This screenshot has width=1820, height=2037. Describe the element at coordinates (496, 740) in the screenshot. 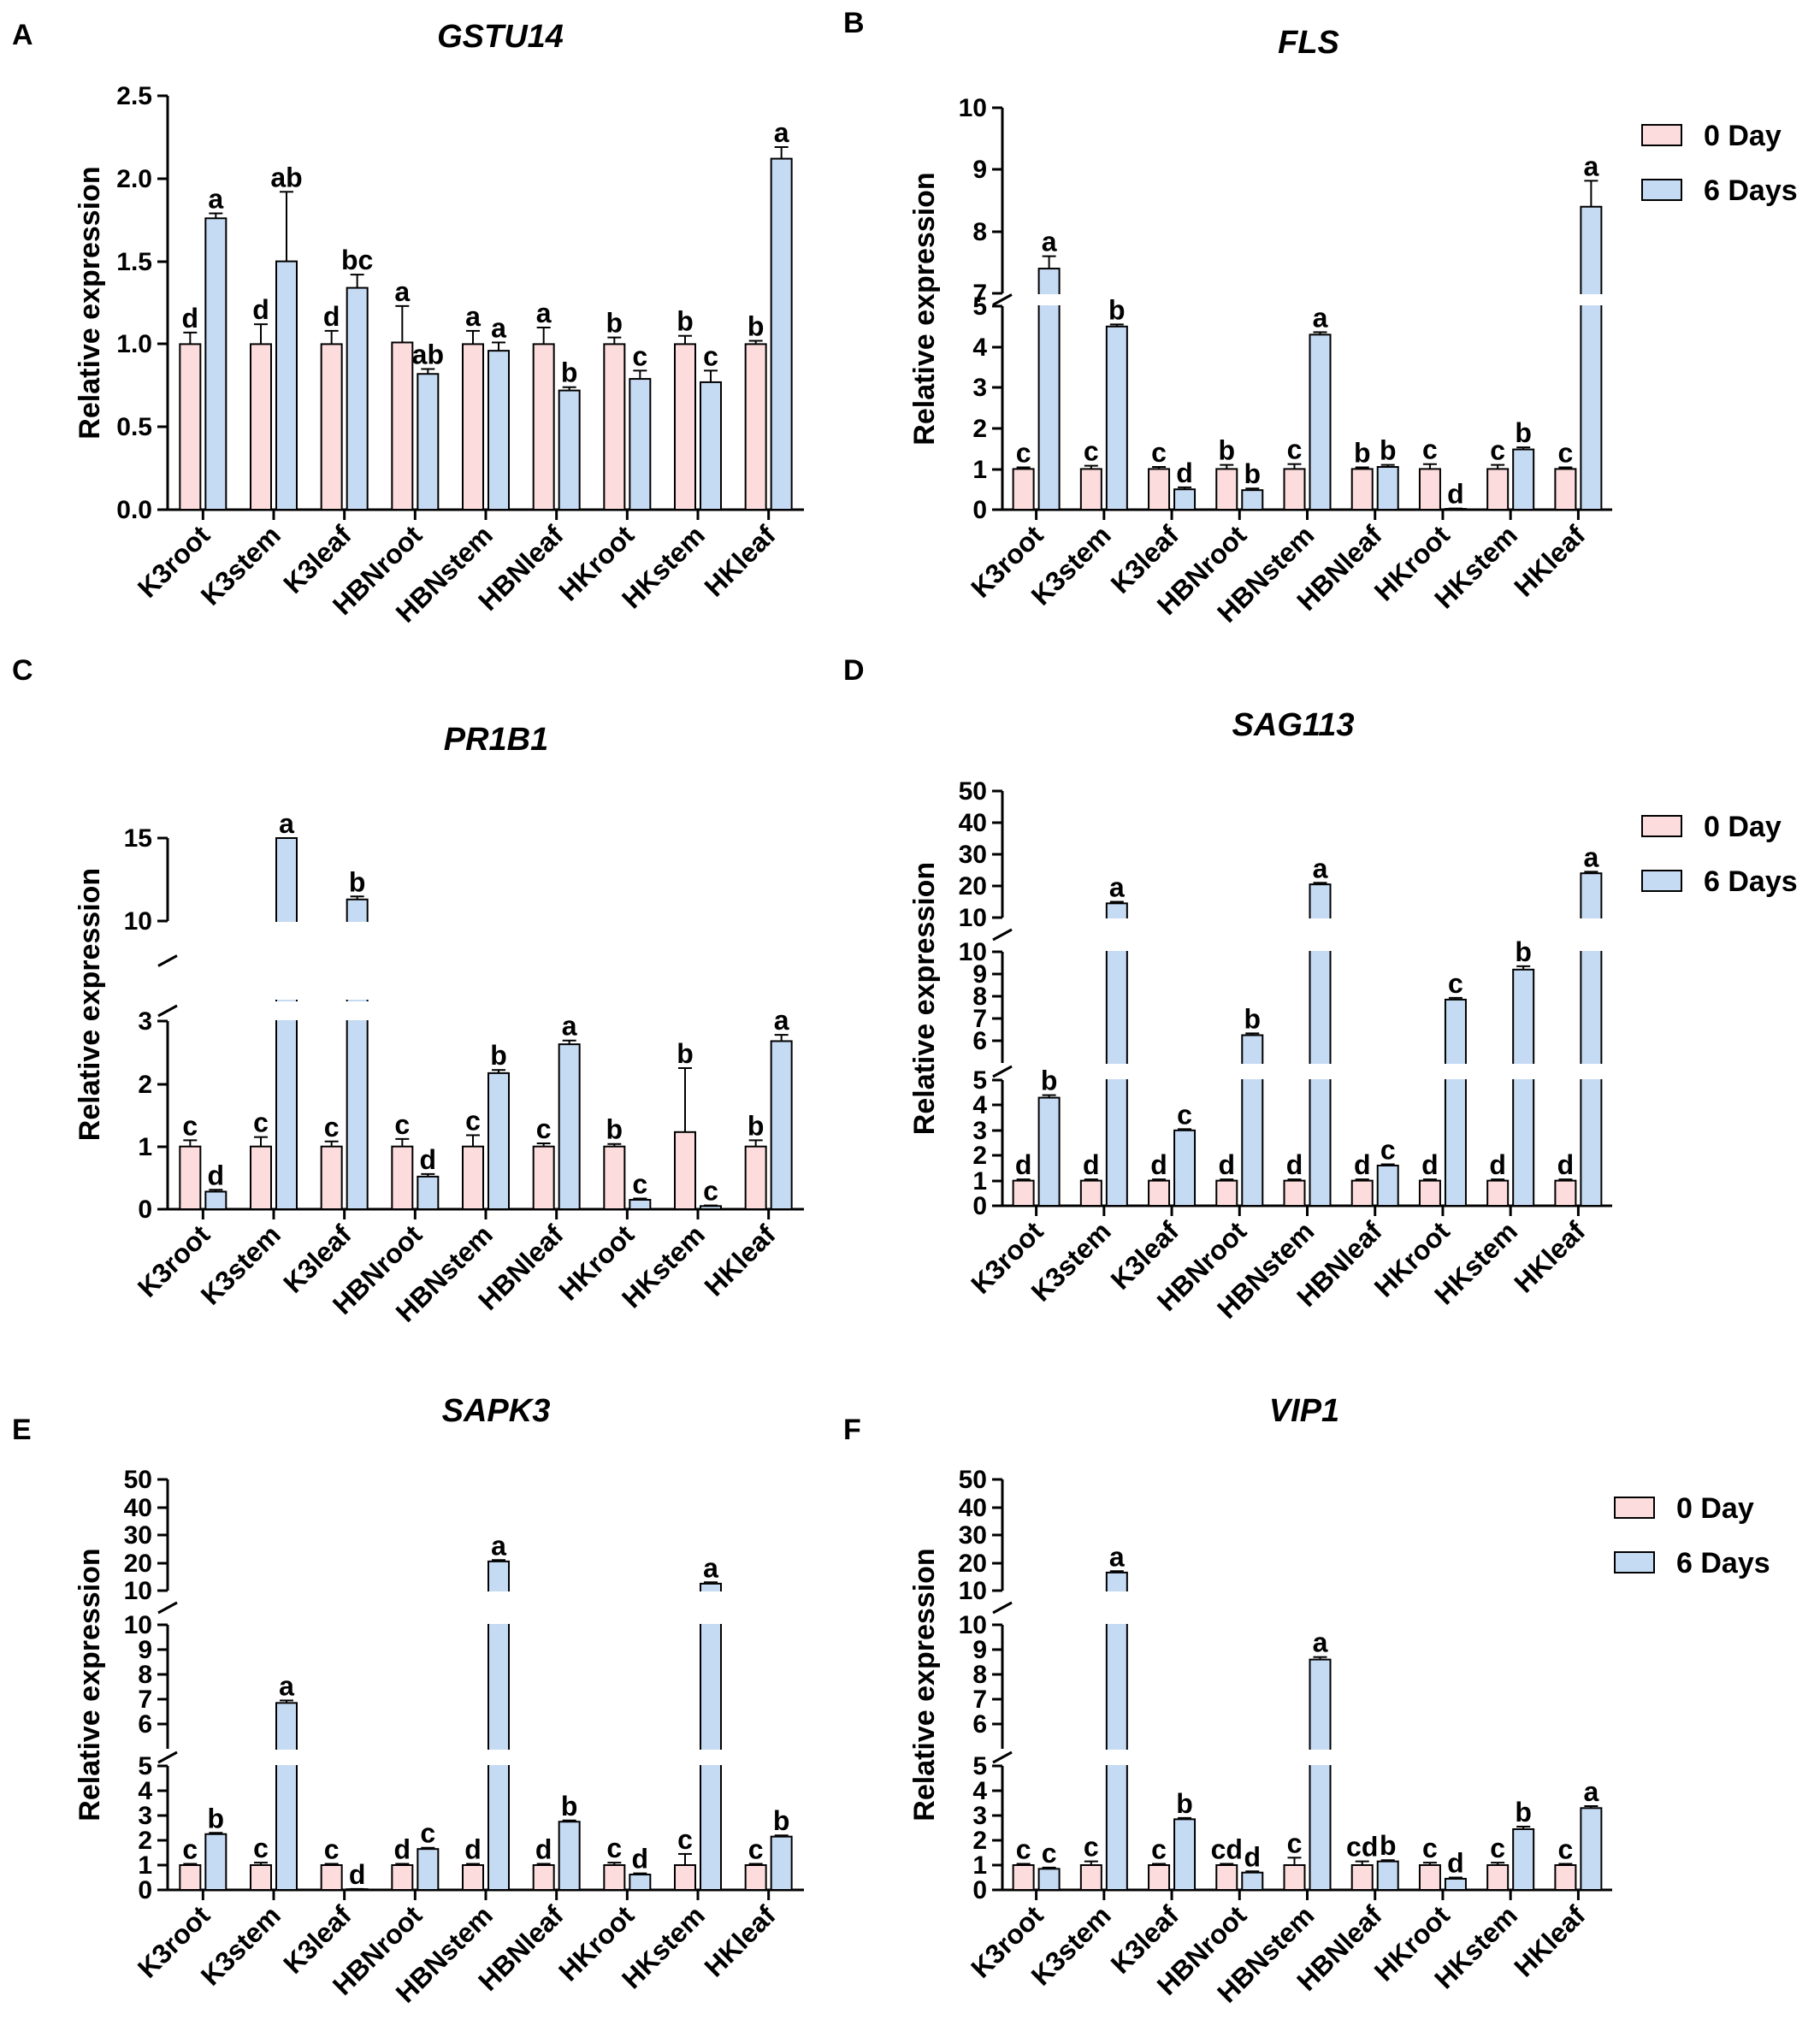

I see `chart-title: PR1B1` at that location.